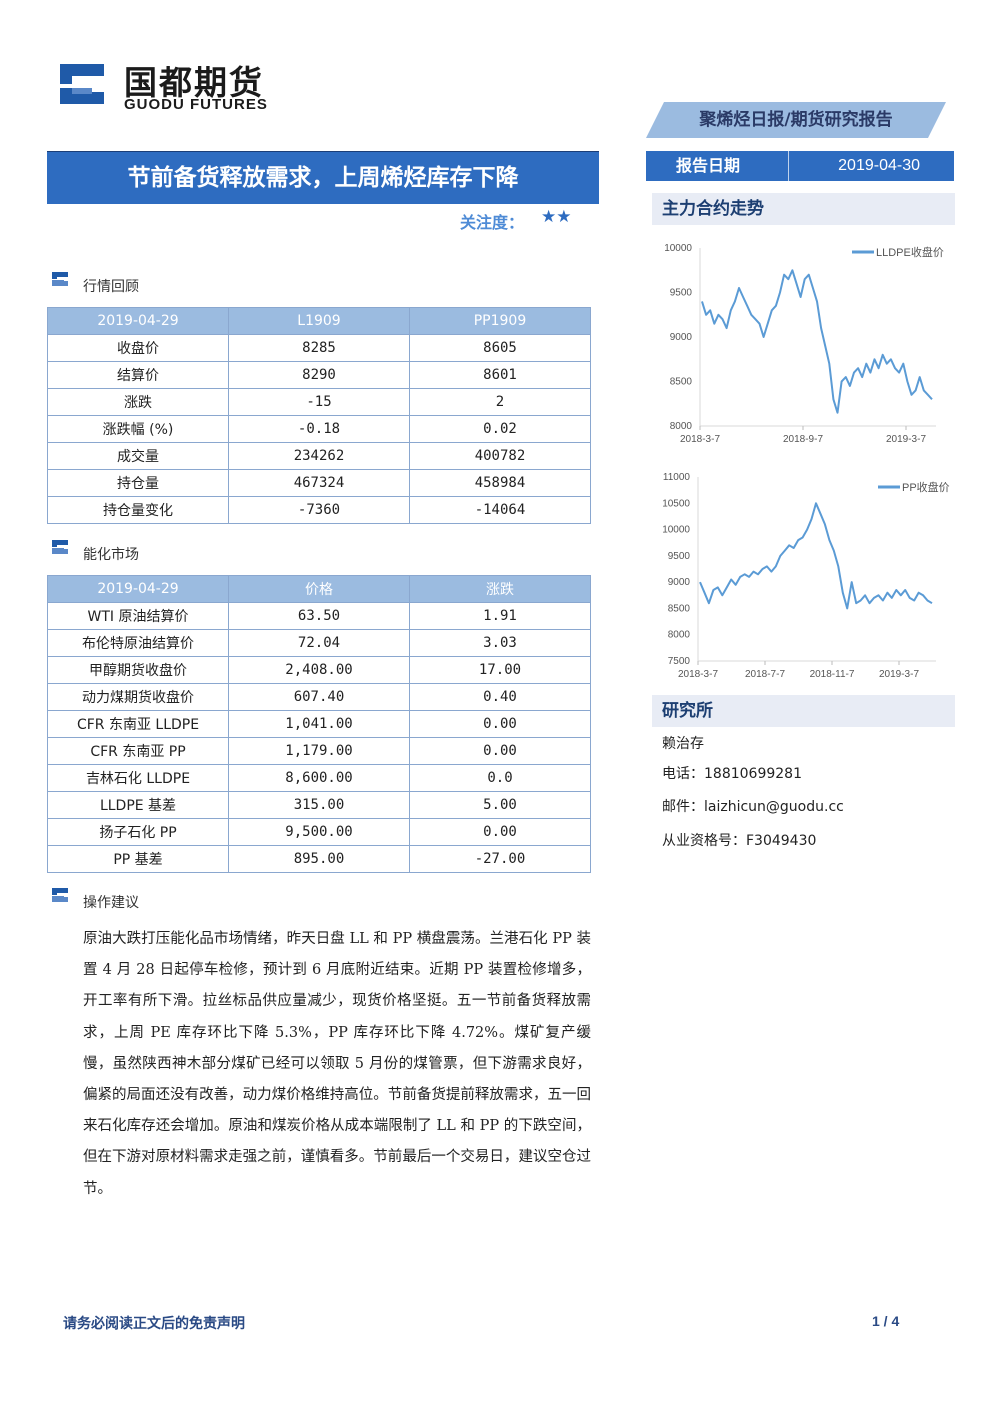 The width and height of the screenshot is (992, 1403). What do you see at coordinates (138, 616) in the screenshot?
I see `energy-table-row-label: WTI 原油结算价` at bounding box center [138, 616].